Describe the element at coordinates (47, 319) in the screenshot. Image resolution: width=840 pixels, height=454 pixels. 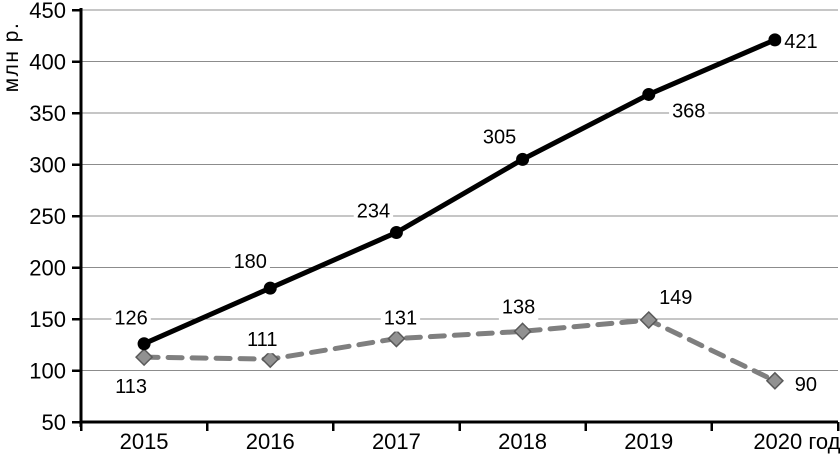
I see `y-tick-label: 150` at that location.